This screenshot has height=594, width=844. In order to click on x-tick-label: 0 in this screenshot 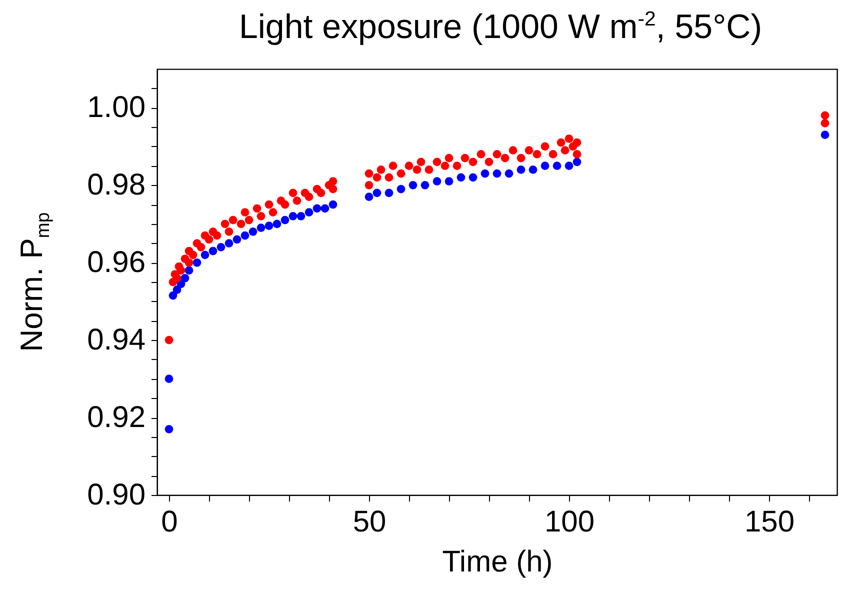, I will do `click(169, 522)`.